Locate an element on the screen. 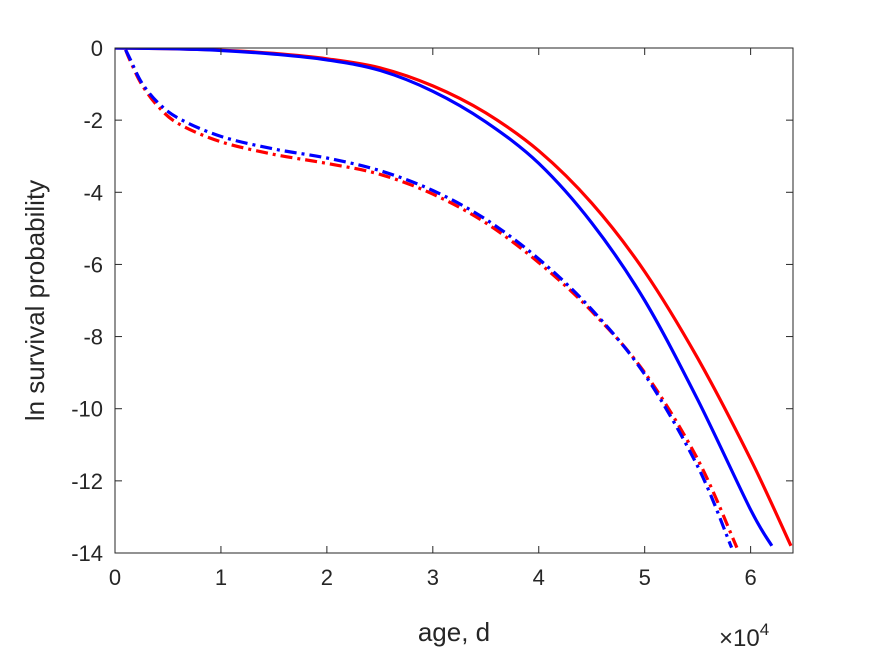 The height and width of the screenshot is (656, 875). x-tick-label: 6 is located at coordinates (751, 577).